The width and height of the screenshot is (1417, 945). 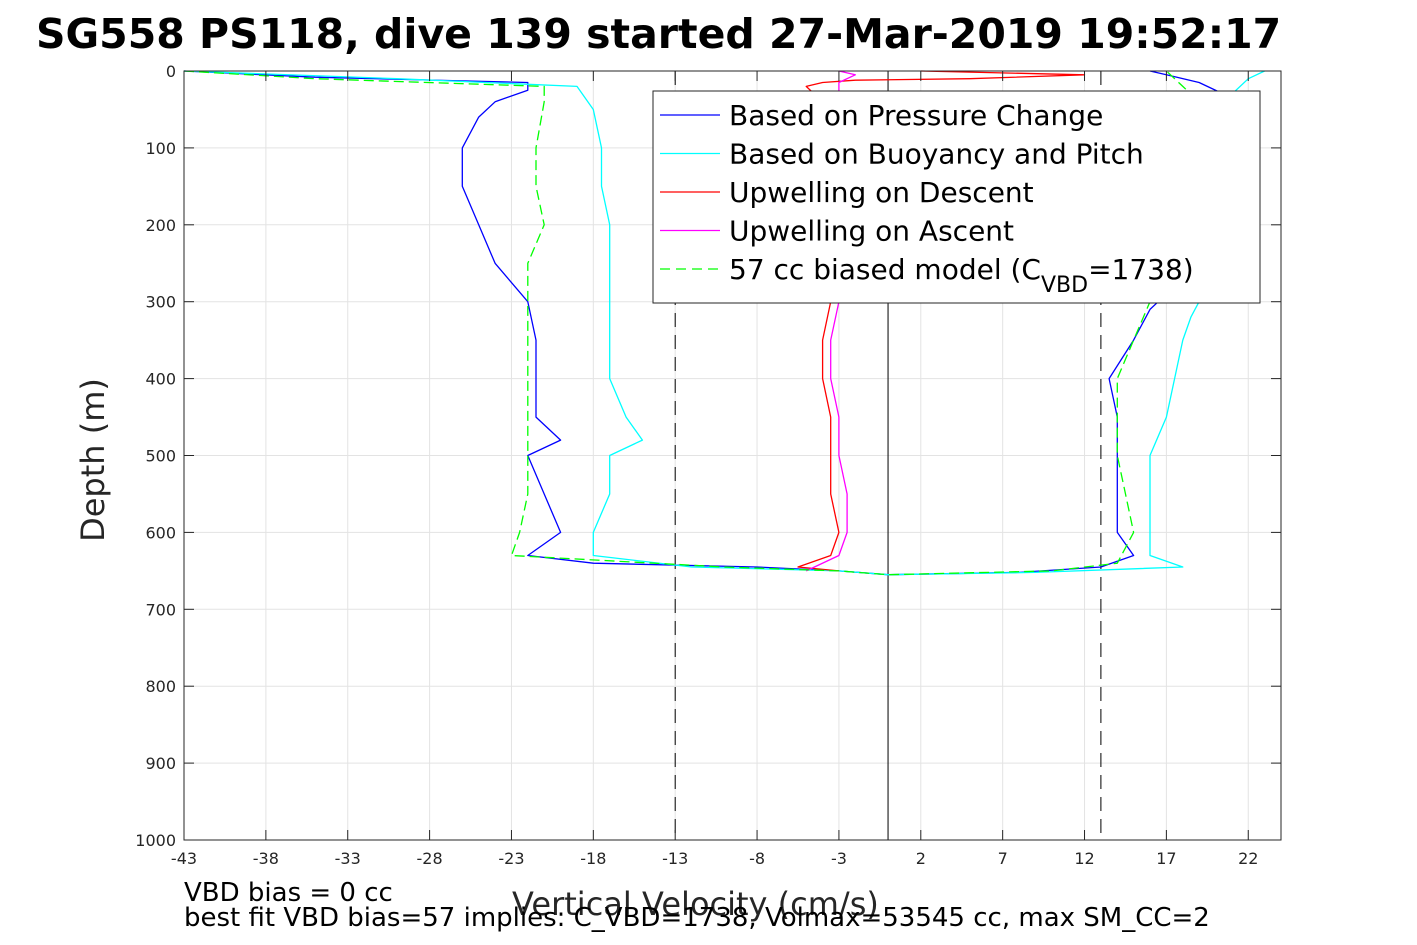 I want to click on y-tick-label: 600, so click(x=160, y=532).